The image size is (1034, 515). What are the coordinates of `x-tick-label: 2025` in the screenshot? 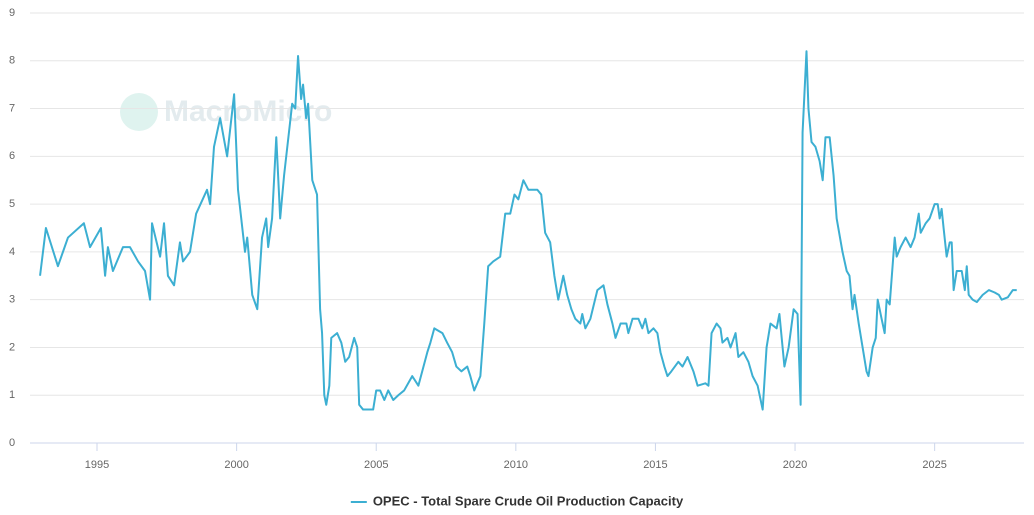 It's located at (934, 465).